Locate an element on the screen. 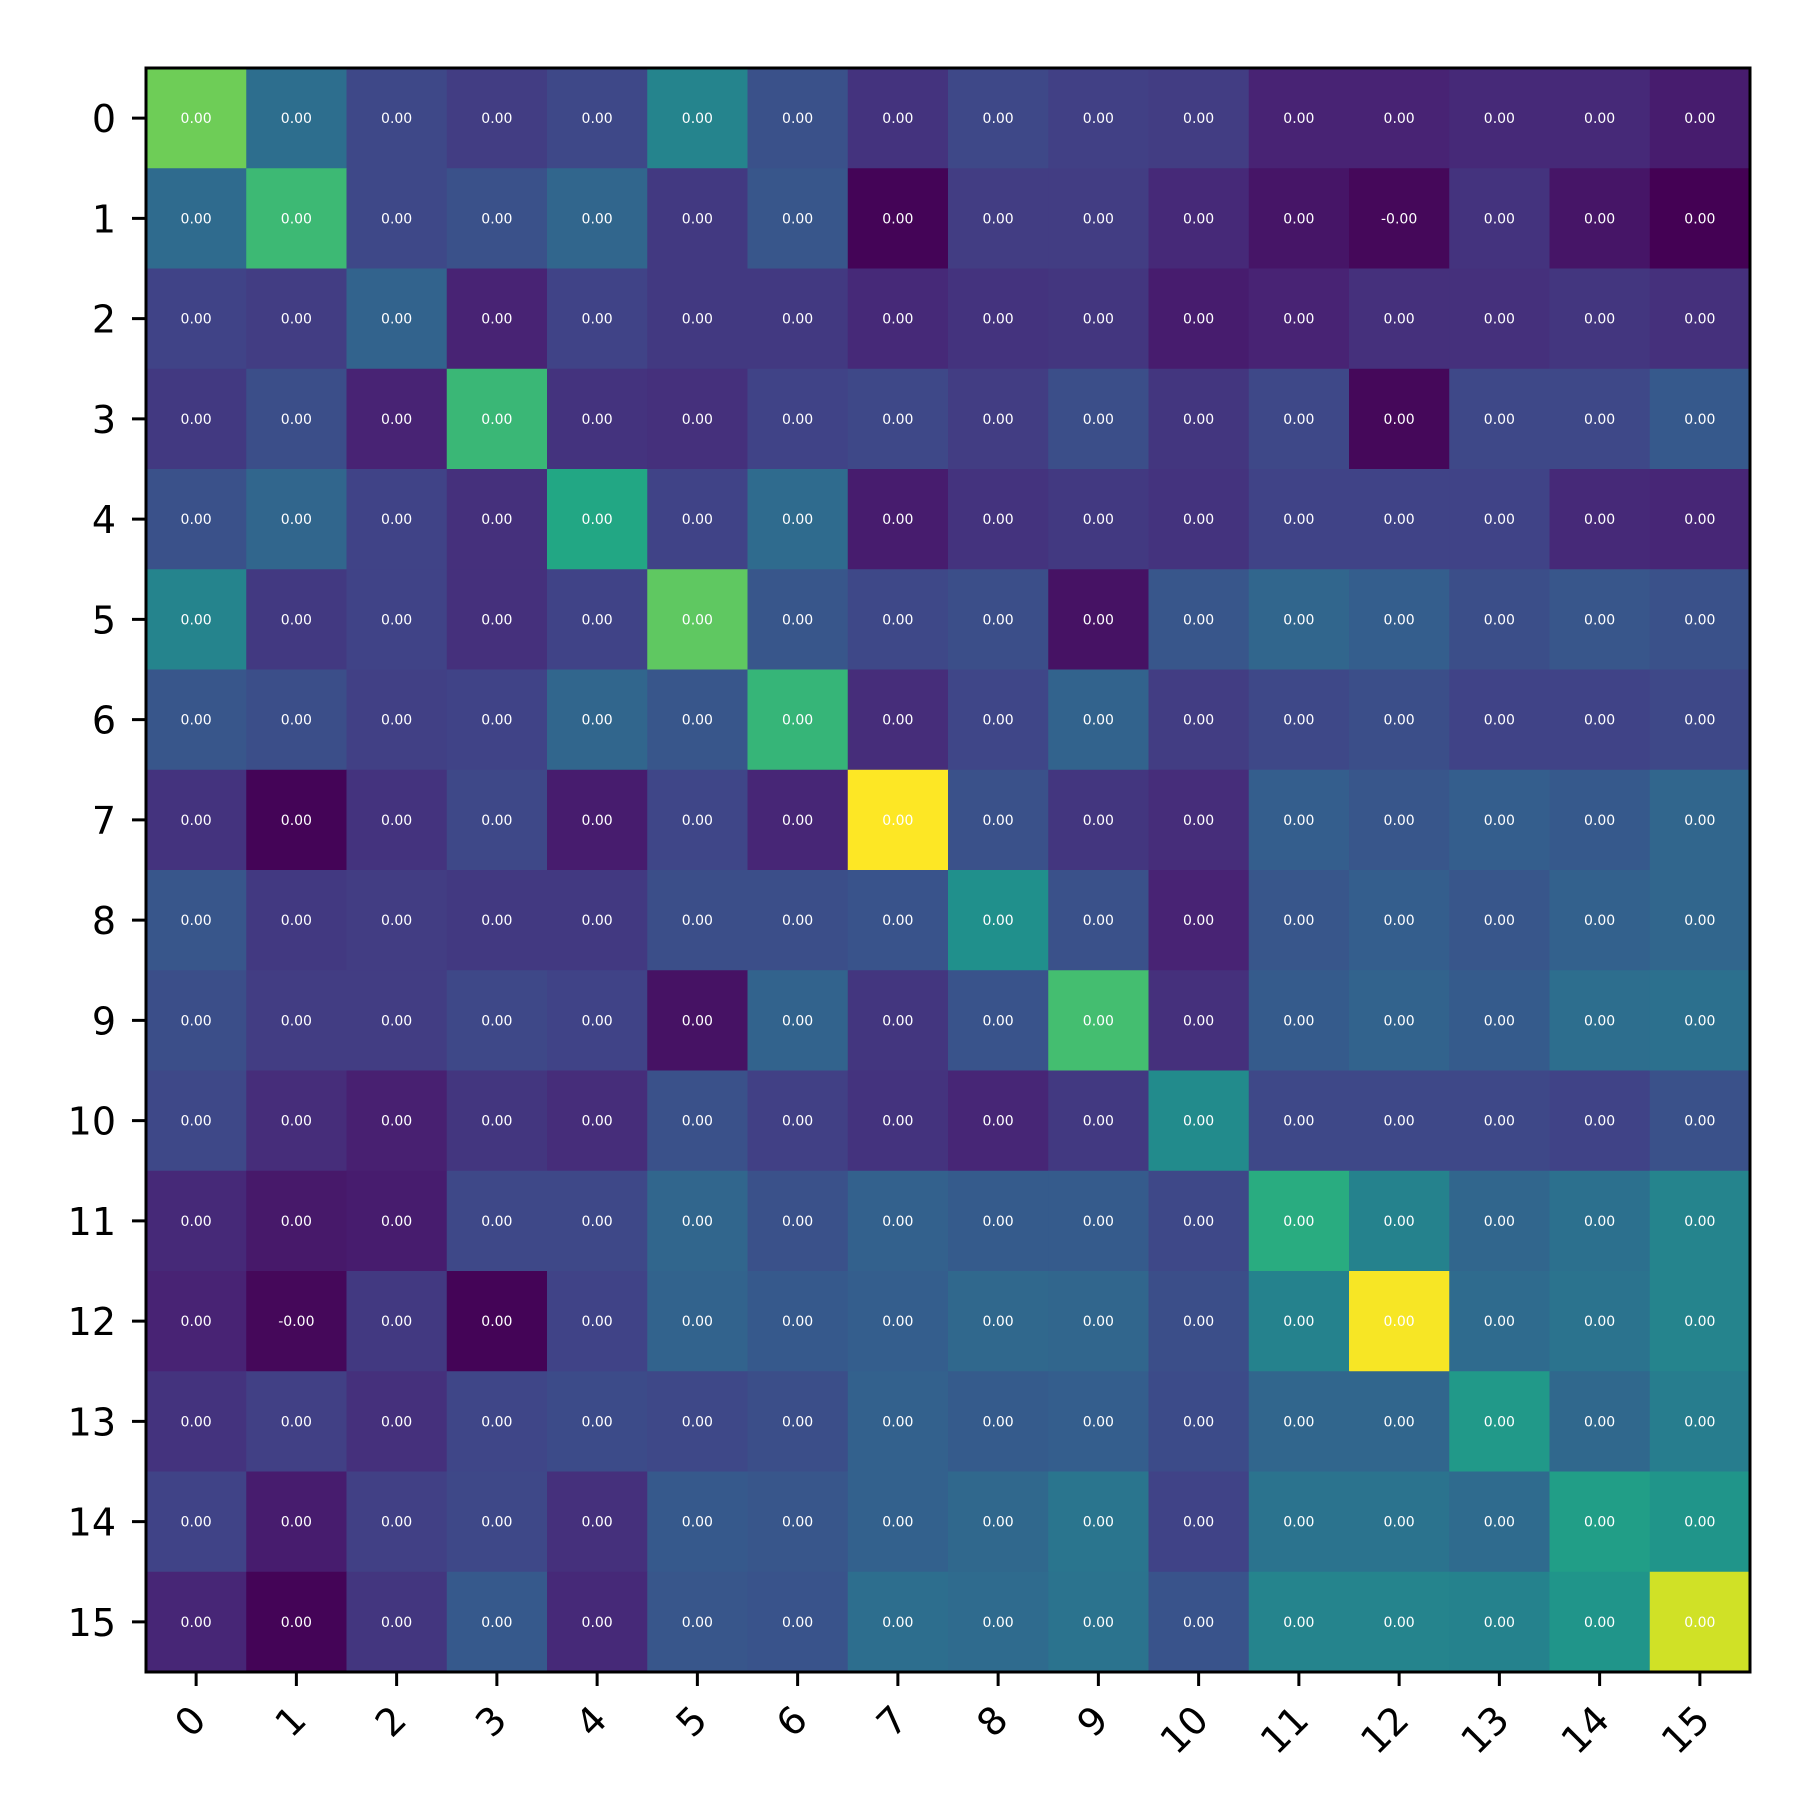  x-tick-label: 5 is located at coordinates (692, 1721).